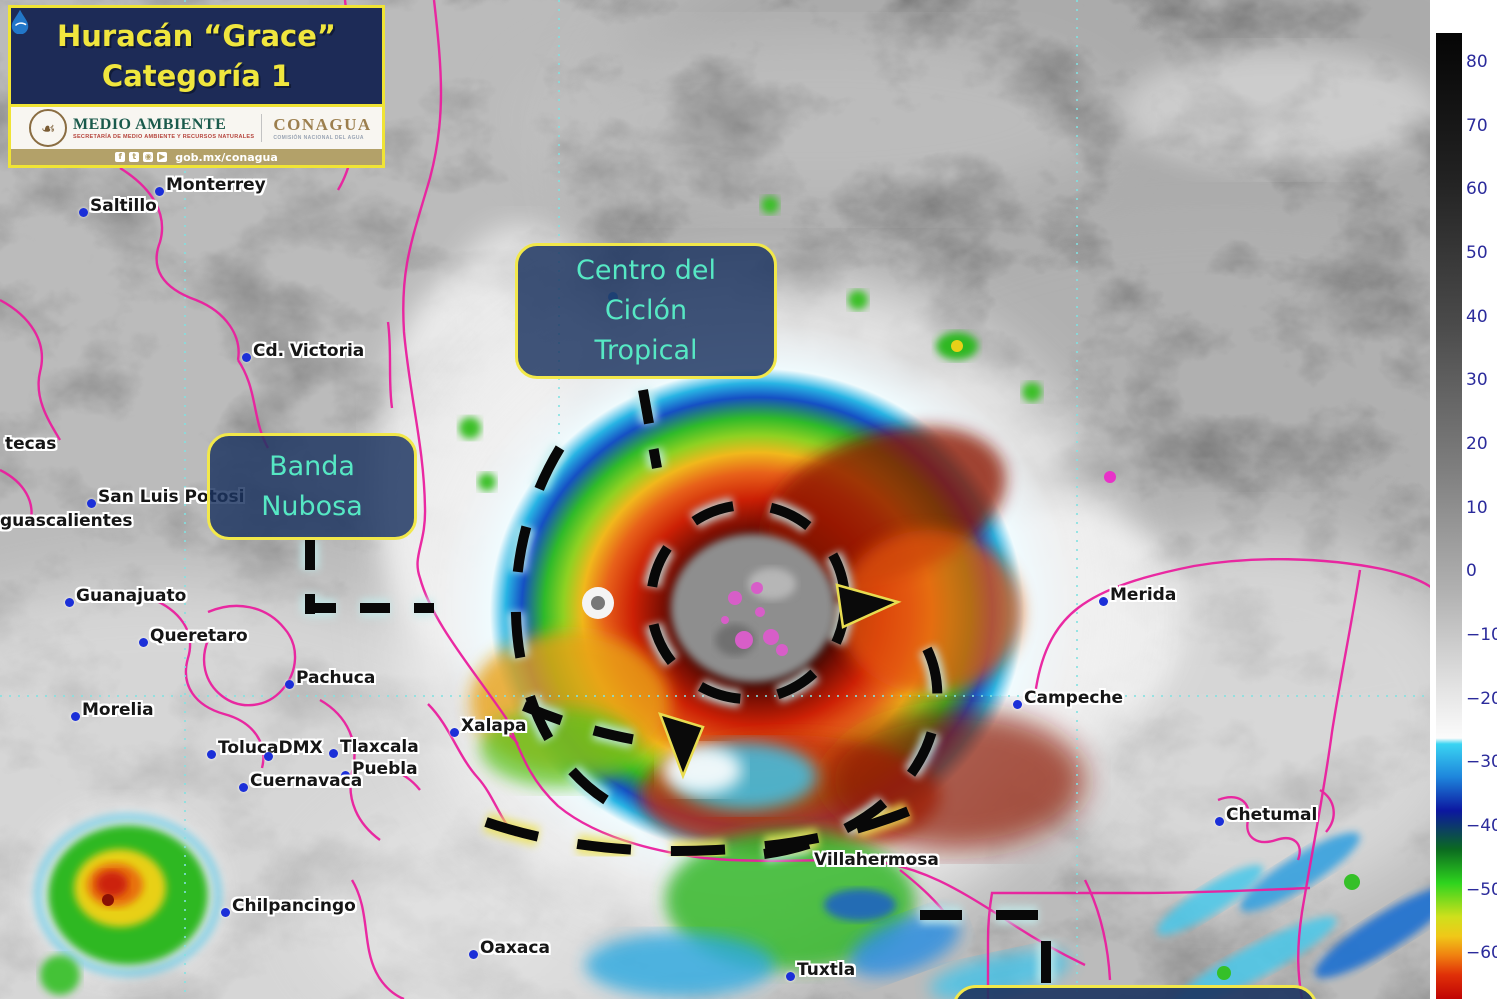 Image resolution: width=1497 pixels, height=999 pixels. Describe the element at coordinates (322, 124) in the screenshot. I see `conagua-label: CONAGUA` at that location.